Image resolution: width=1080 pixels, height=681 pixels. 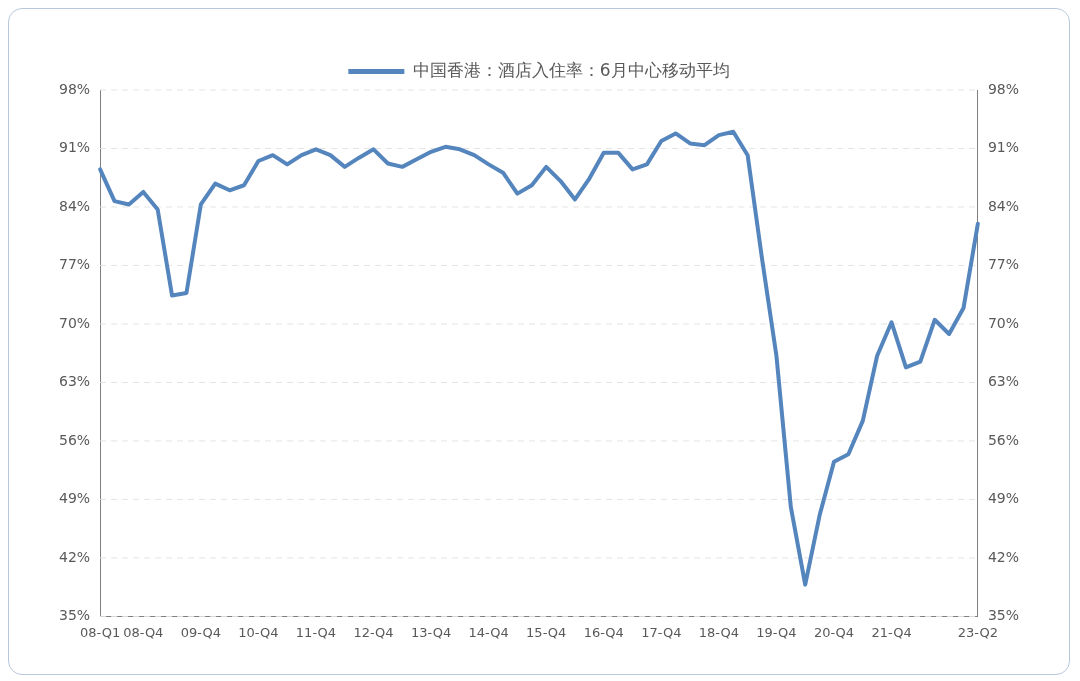 What do you see at coordinates (74, 556) in the screenshot?
I see `y-tick-label: 42%` at bounding box center [74, 556].